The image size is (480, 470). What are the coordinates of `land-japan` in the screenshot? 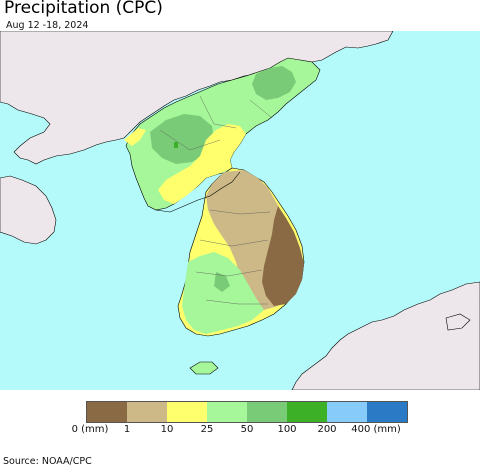 It's located at (385, 335).